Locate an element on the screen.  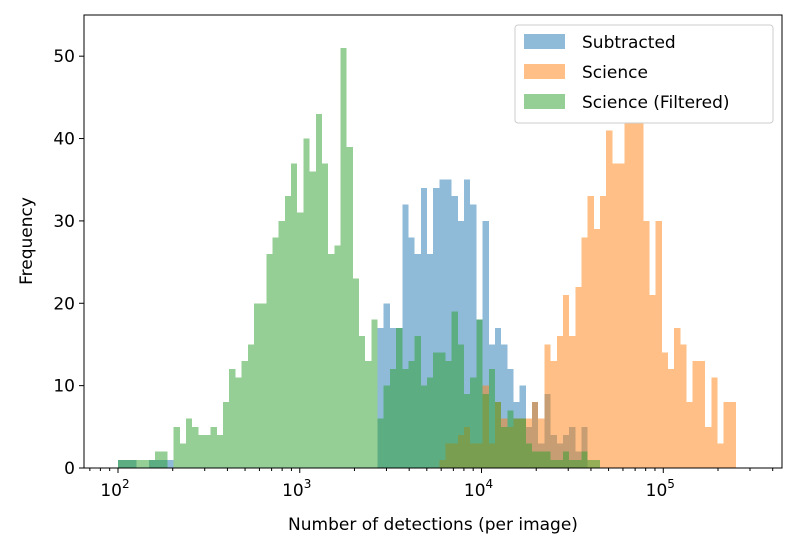
y-axis: 0 10 20 30 40 50 is located at coordinates (68, 263).